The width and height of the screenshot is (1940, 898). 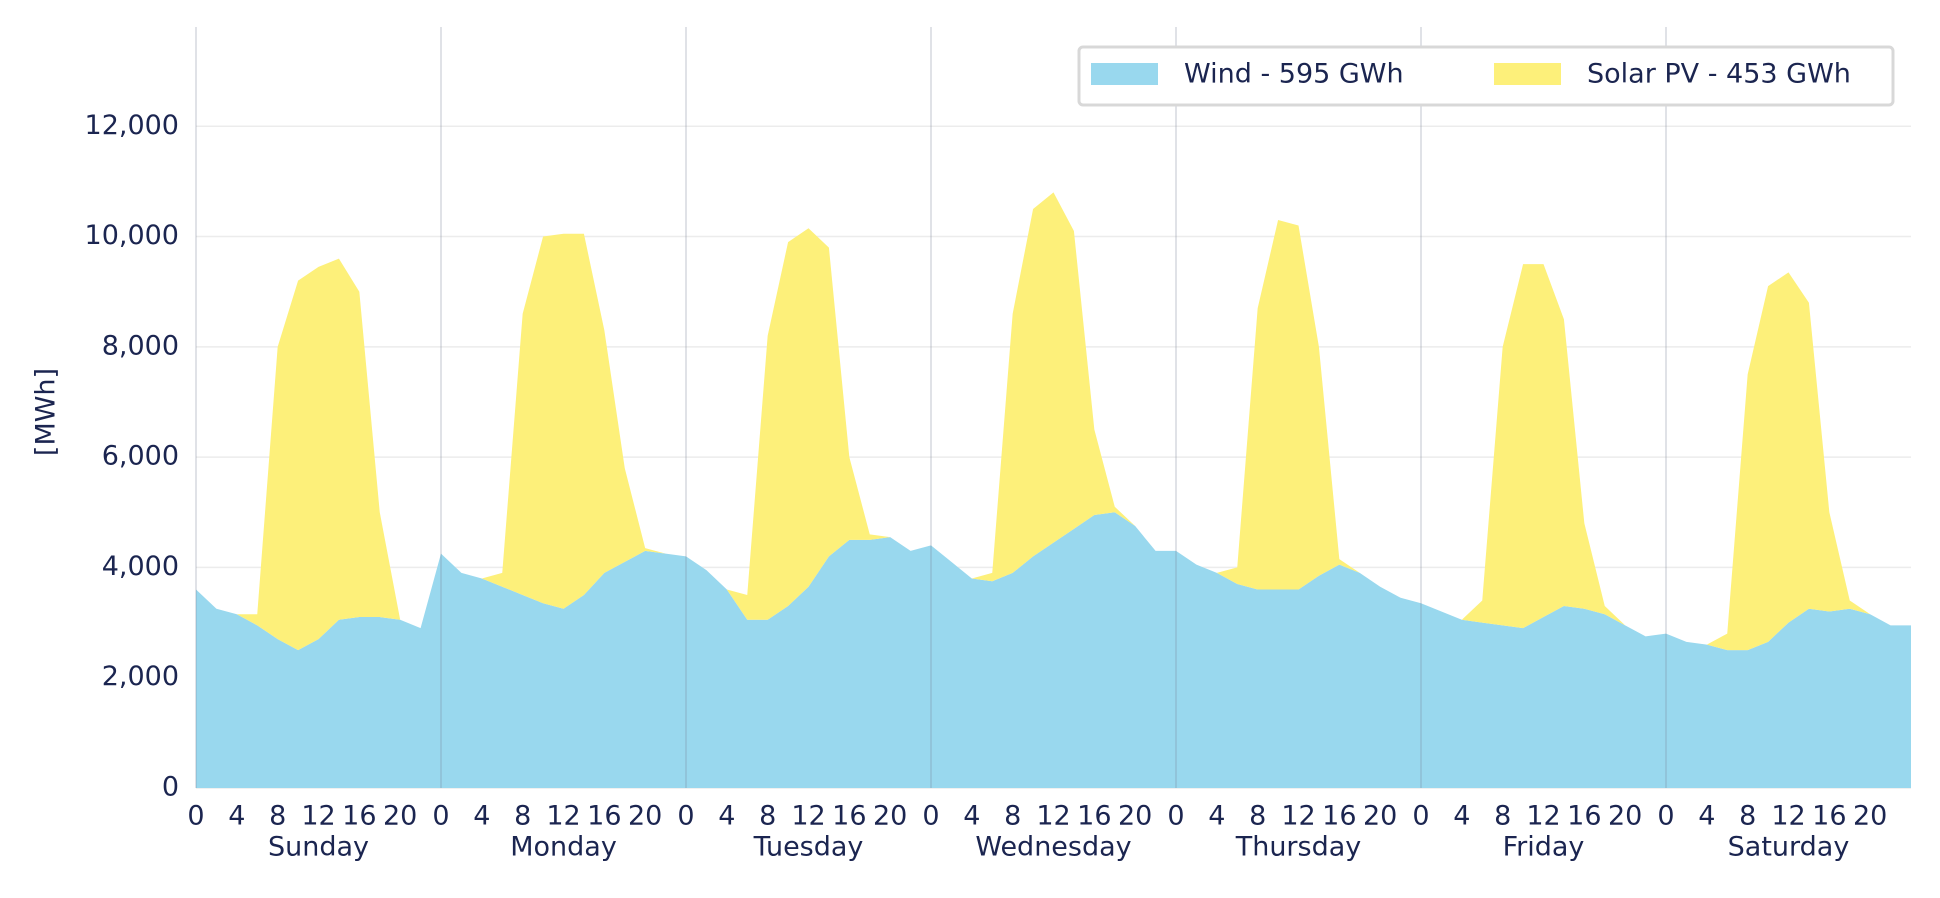 What do you see at coordinates (318, 847) in the screenshot?
I see `day-label: Sunday` at bounding box center [318, 847].